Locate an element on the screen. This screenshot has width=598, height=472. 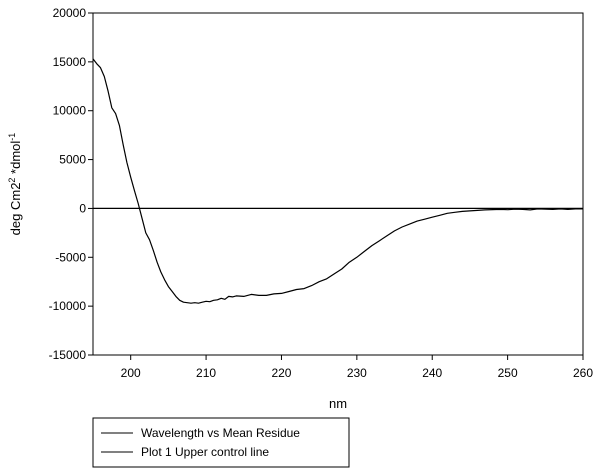
y-tick-label: 5000 is located at coordinates (72, 160).